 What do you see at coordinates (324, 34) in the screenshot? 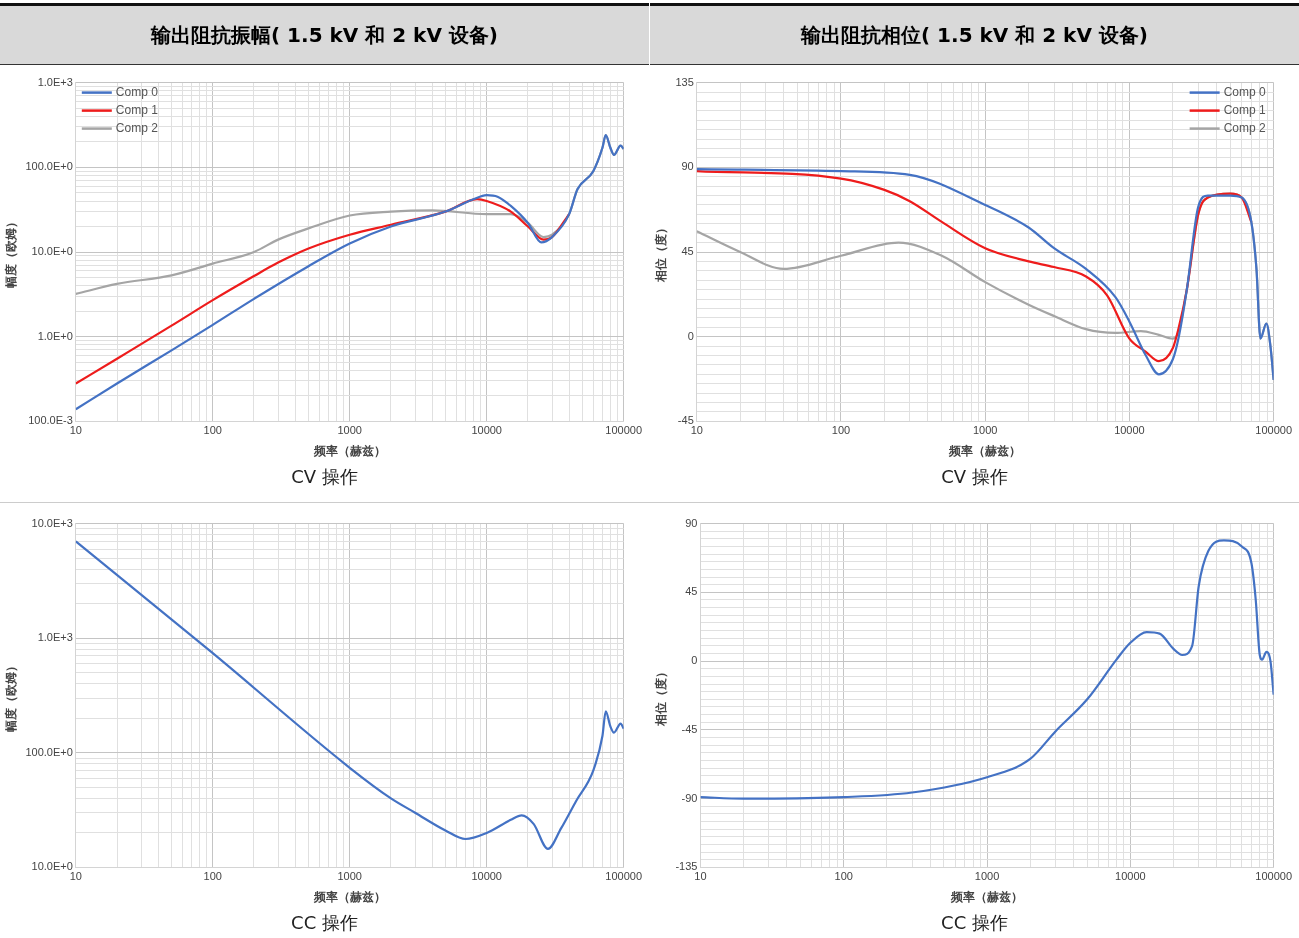
I see `chart-title: 输出阻抗振幅( 1.5 kV 和 2 kV 设备)` at bounding box center [324, 34].